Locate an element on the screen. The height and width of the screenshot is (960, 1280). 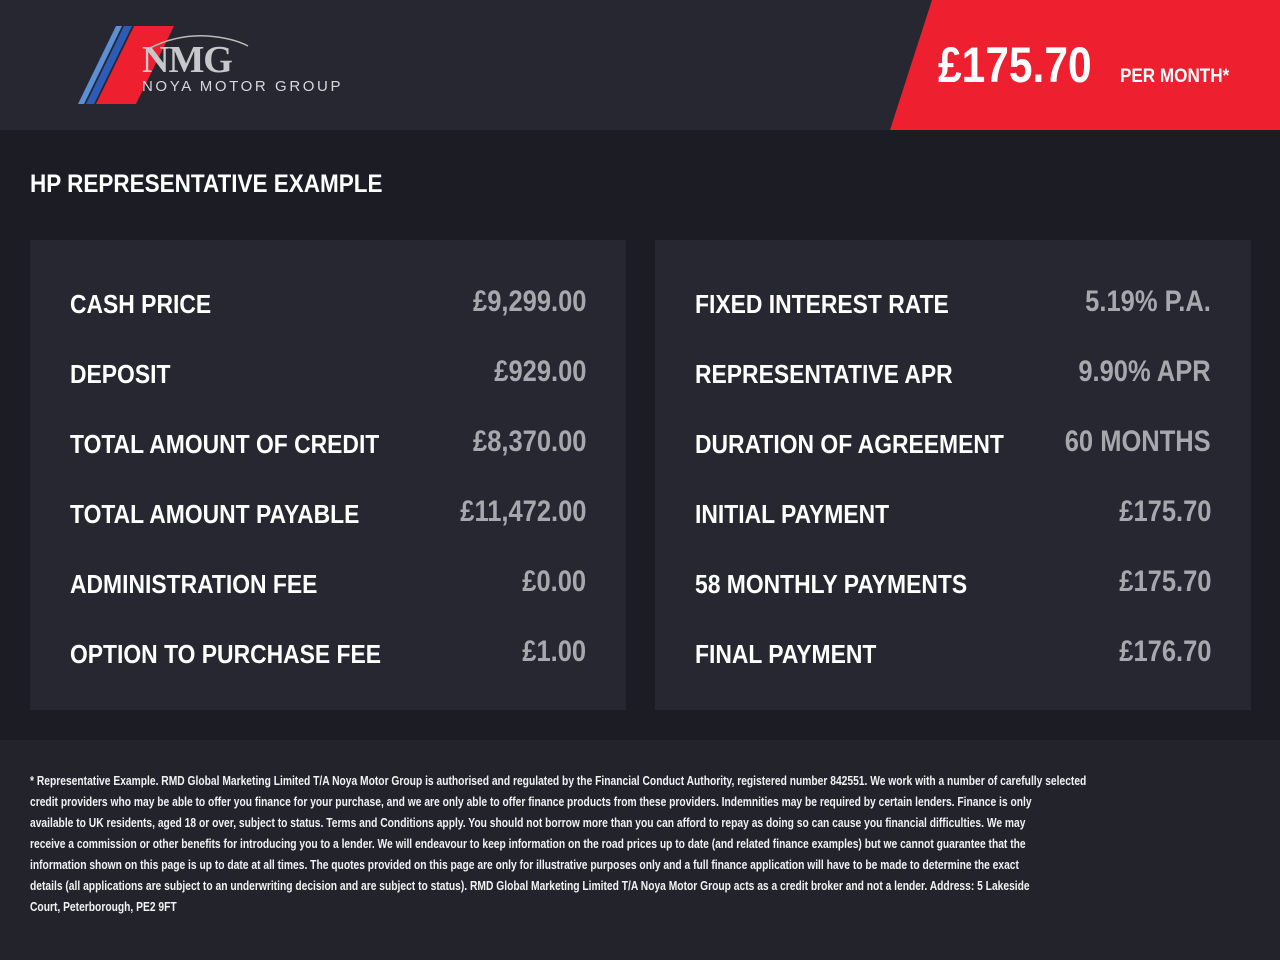
row-value: £8,370.00 is located at coordinates (529, 441).